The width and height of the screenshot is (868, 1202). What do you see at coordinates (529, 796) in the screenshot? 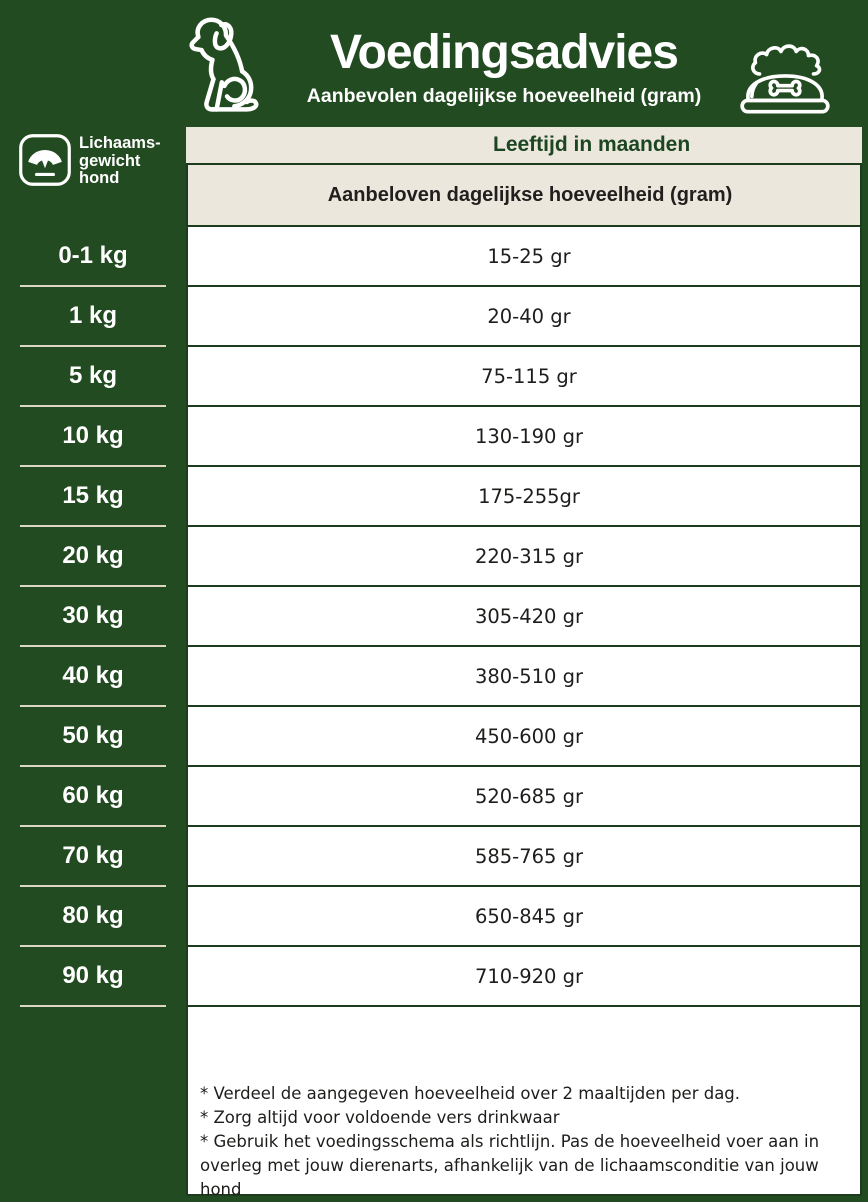
I see `amount-value: 520-685 gr` at bounding box center [529, 796].